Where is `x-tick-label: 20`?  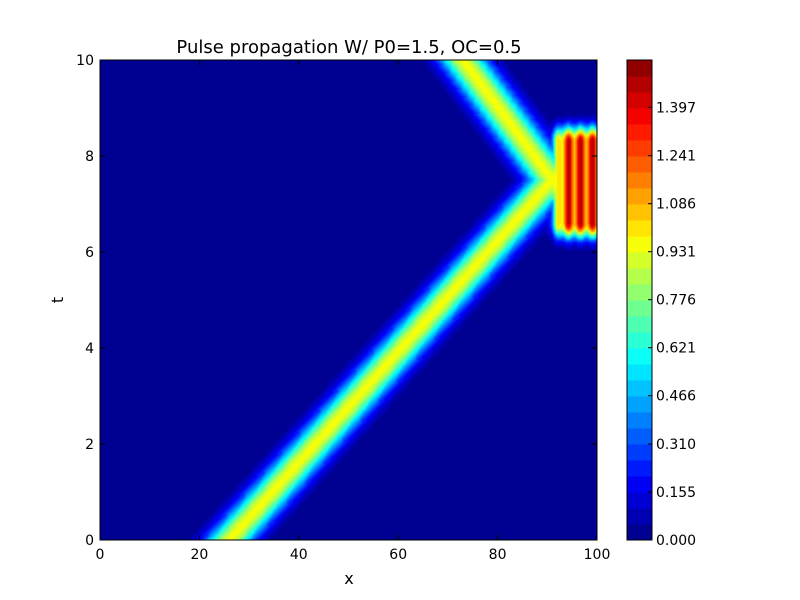 x-tick-label: 20 is located at coordinates (199, 555).